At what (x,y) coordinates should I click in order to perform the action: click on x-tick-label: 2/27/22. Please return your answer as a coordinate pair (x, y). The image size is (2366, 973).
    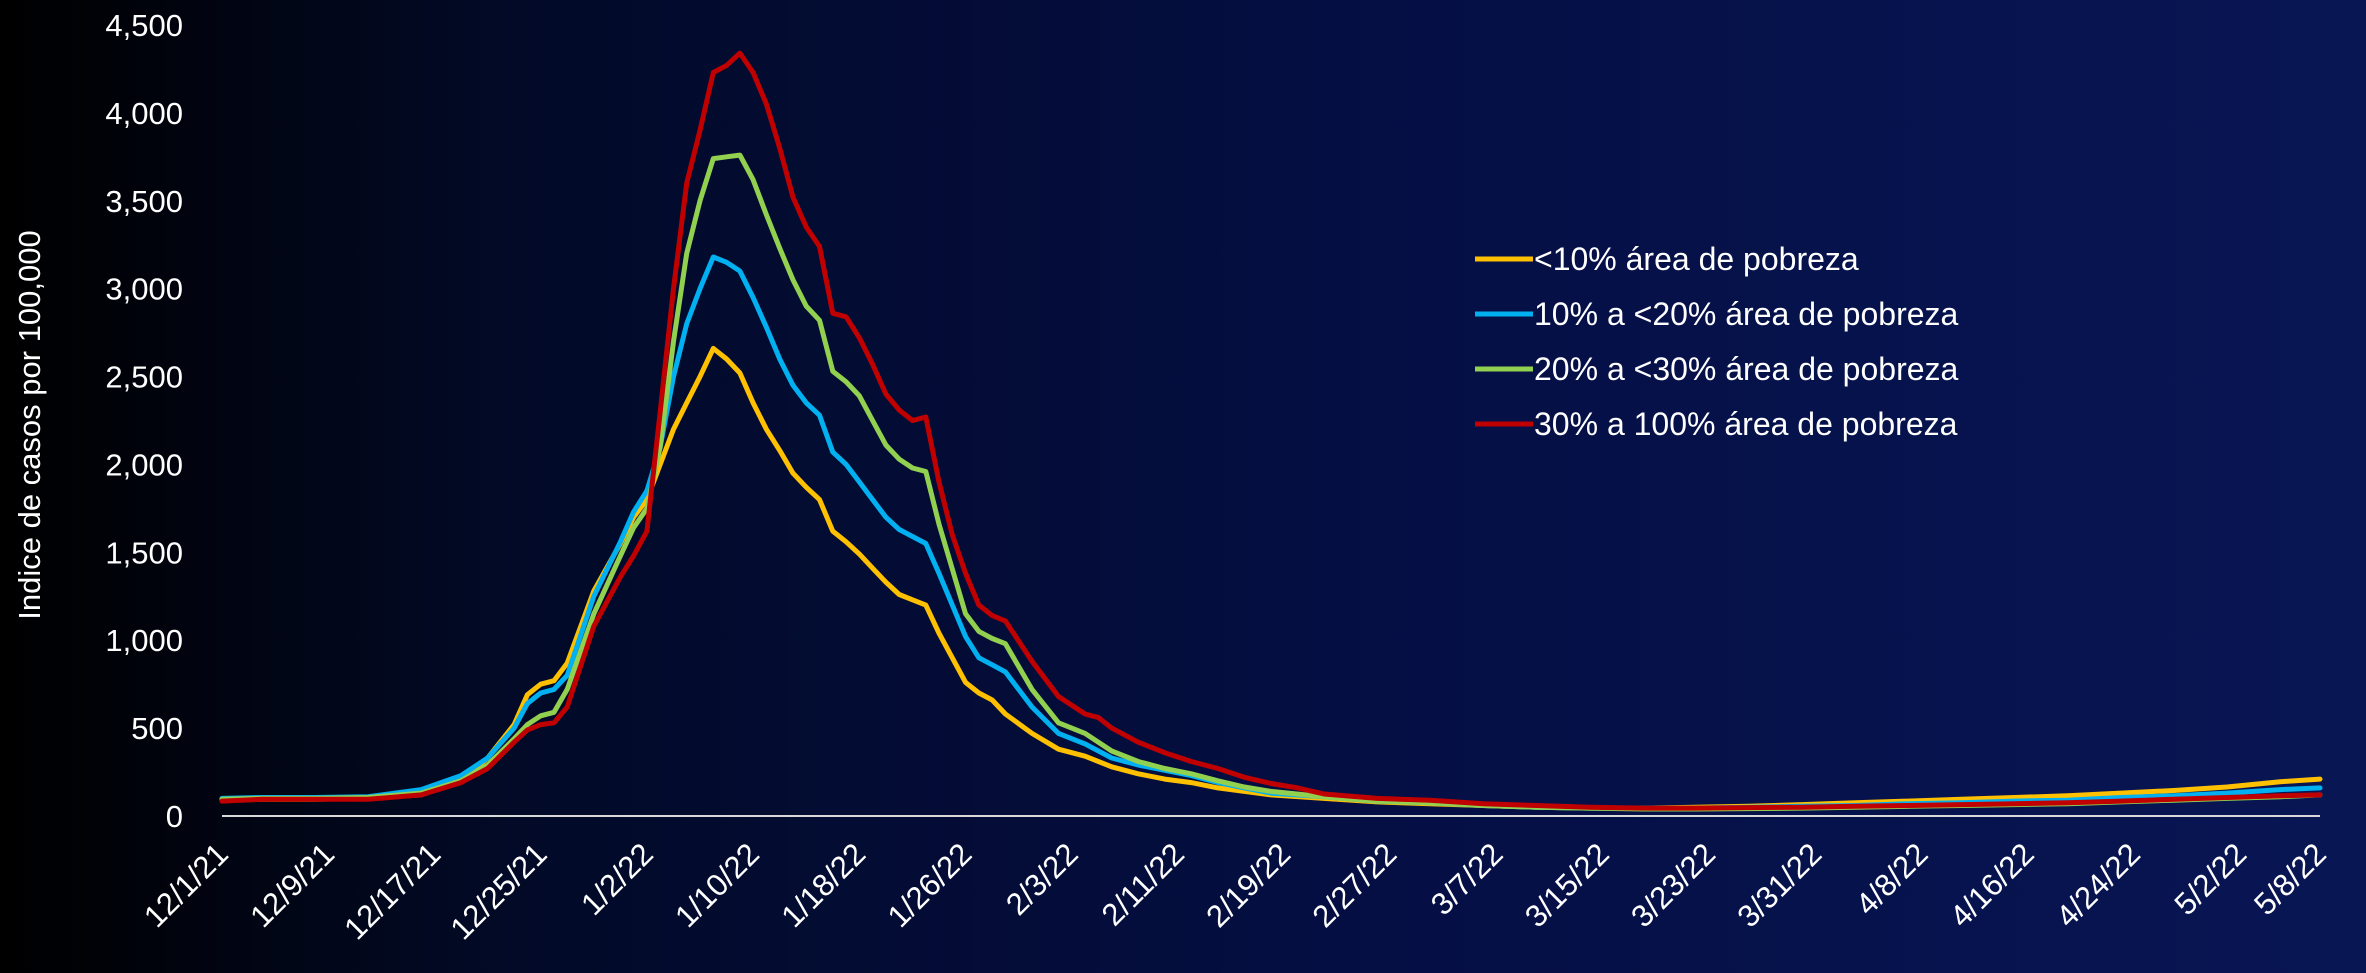
    Looking at the image, I should click on (1355, 885).